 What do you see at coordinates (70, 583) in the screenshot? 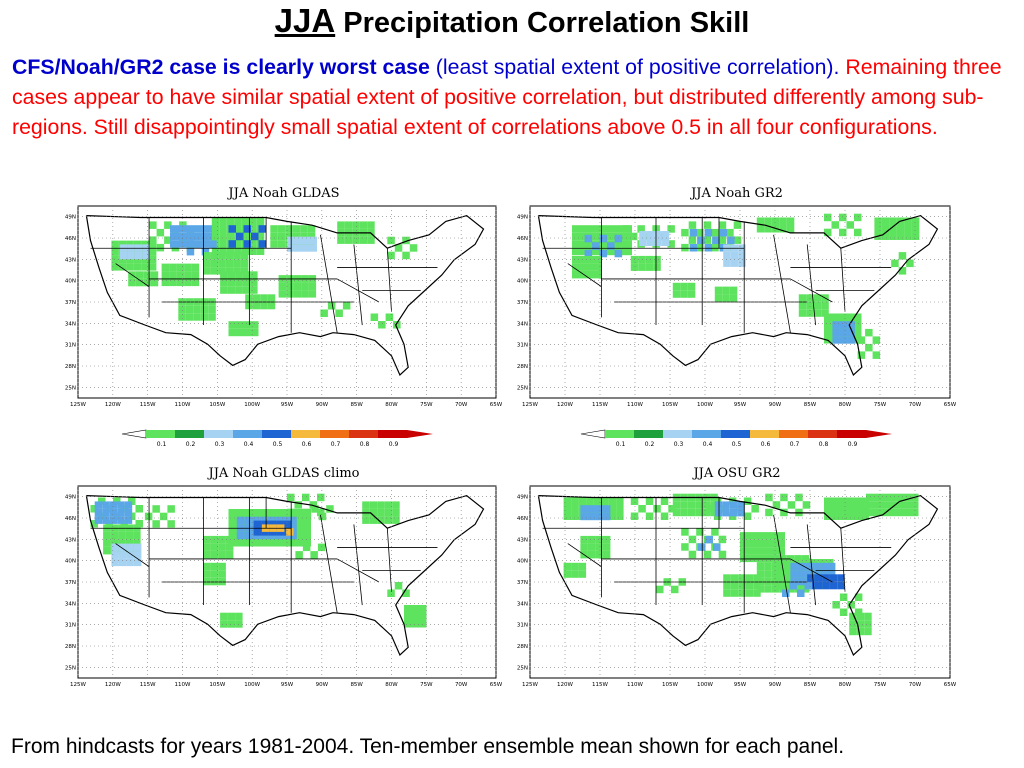
I see `lat-tick-label: 37N` at bounding box center [70, 583].